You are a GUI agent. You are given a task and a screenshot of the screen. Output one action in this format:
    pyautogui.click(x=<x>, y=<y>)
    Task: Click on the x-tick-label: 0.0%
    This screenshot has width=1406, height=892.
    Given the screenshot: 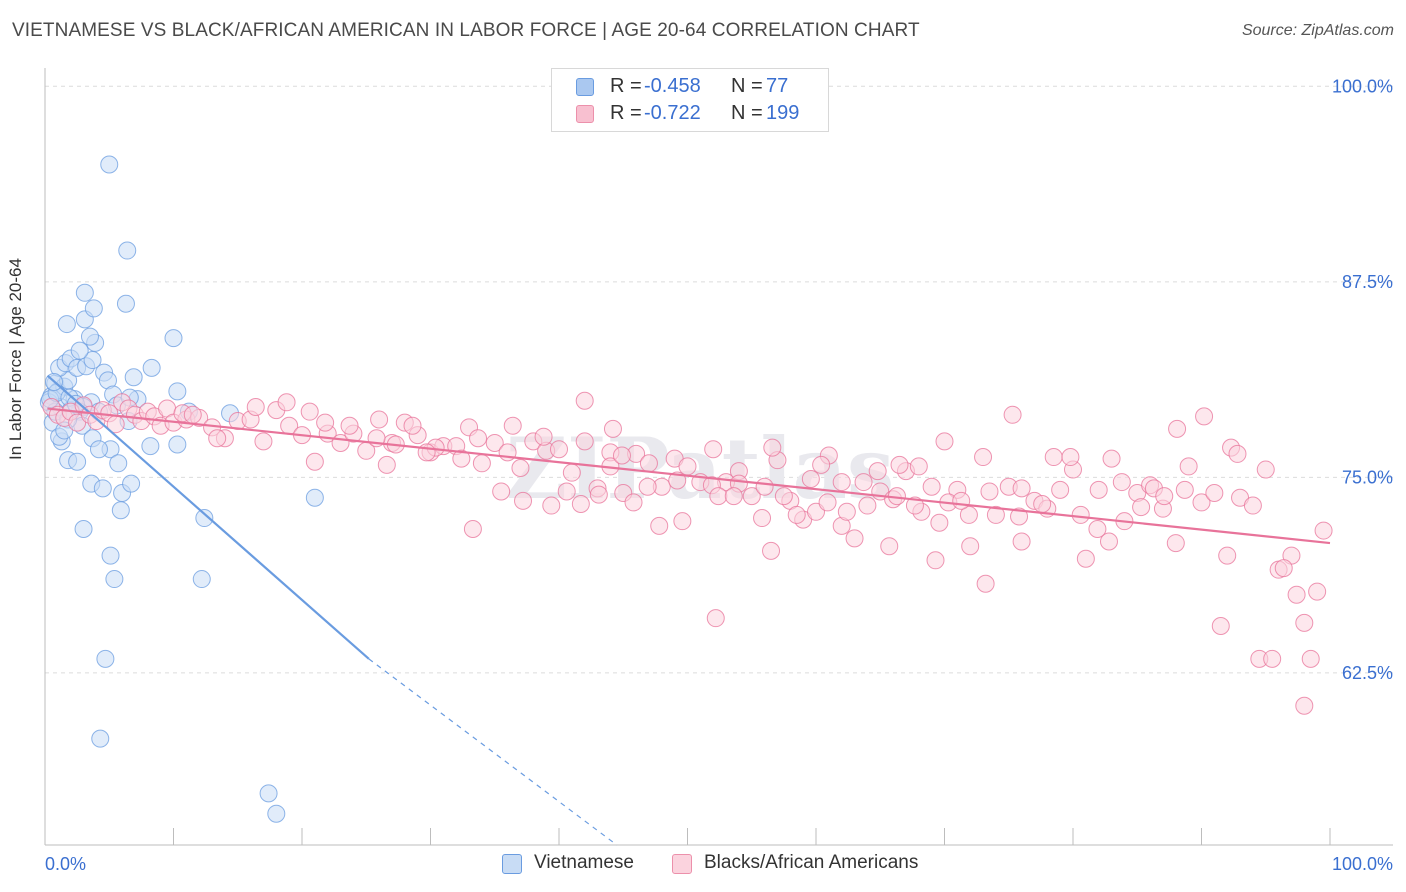 What is the action you would take?
    pyautogui.click(x=65, y=864)
    